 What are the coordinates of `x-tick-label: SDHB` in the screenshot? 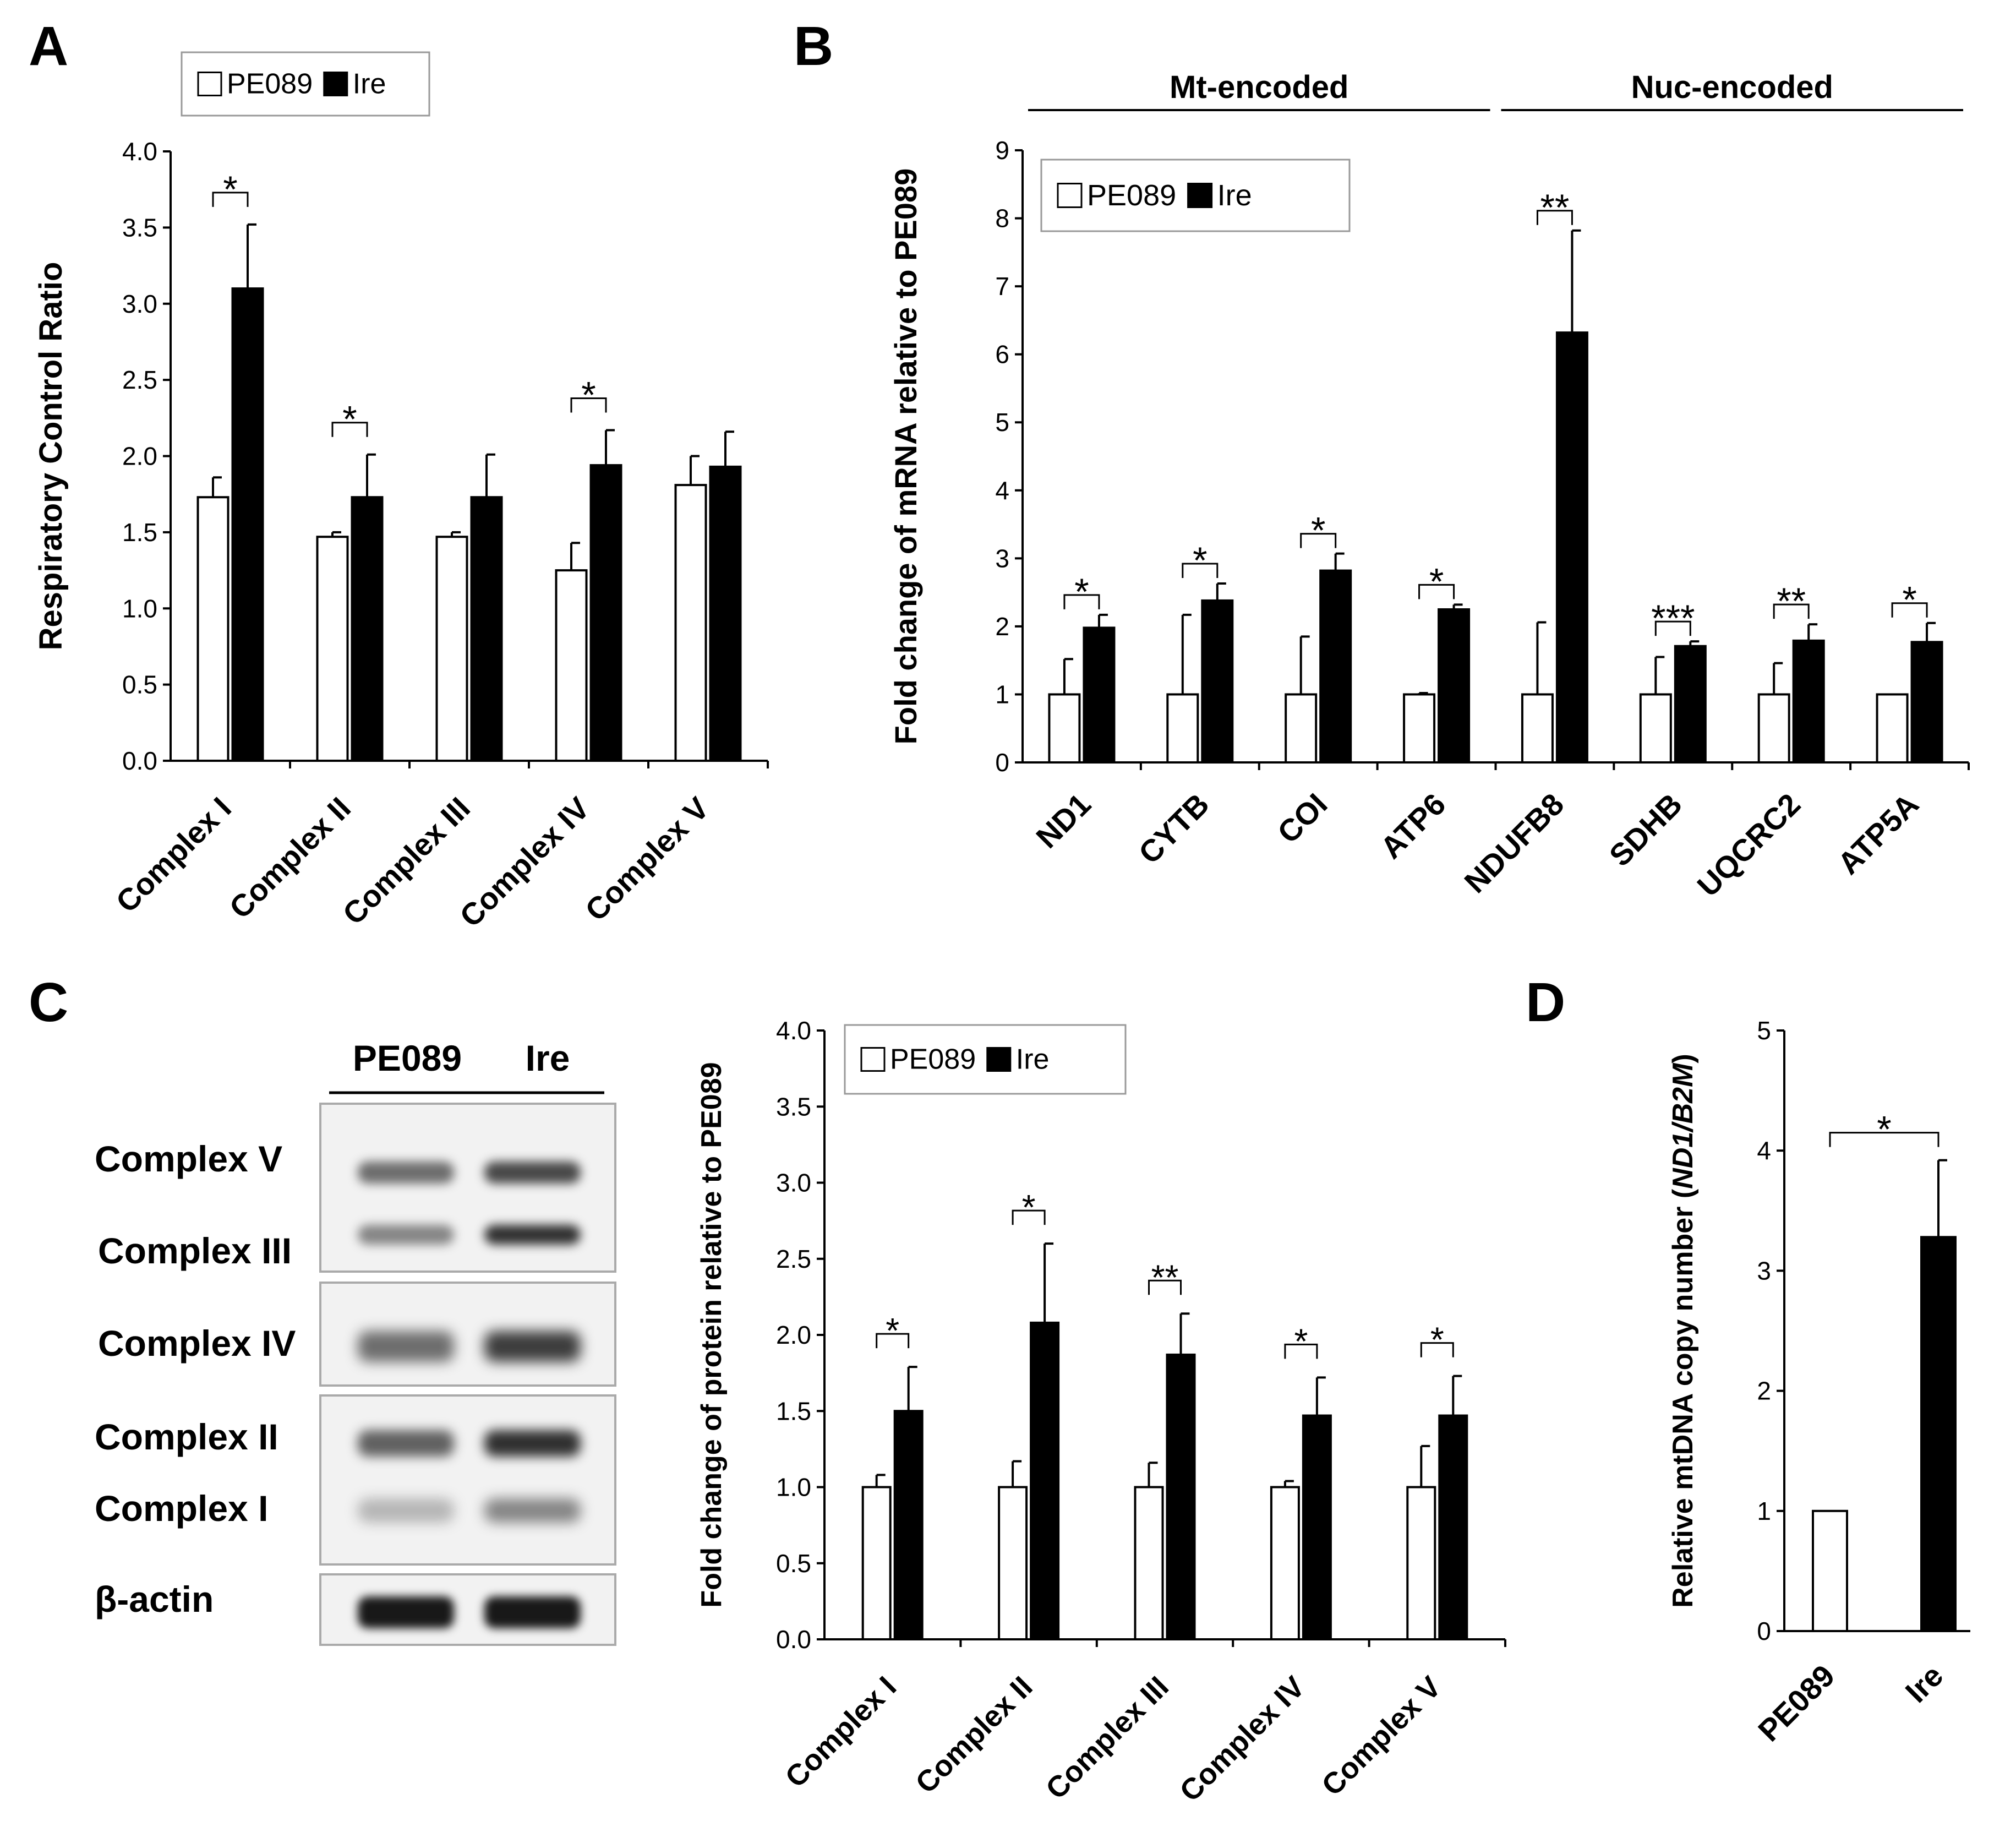 It's located at (1646, 830).